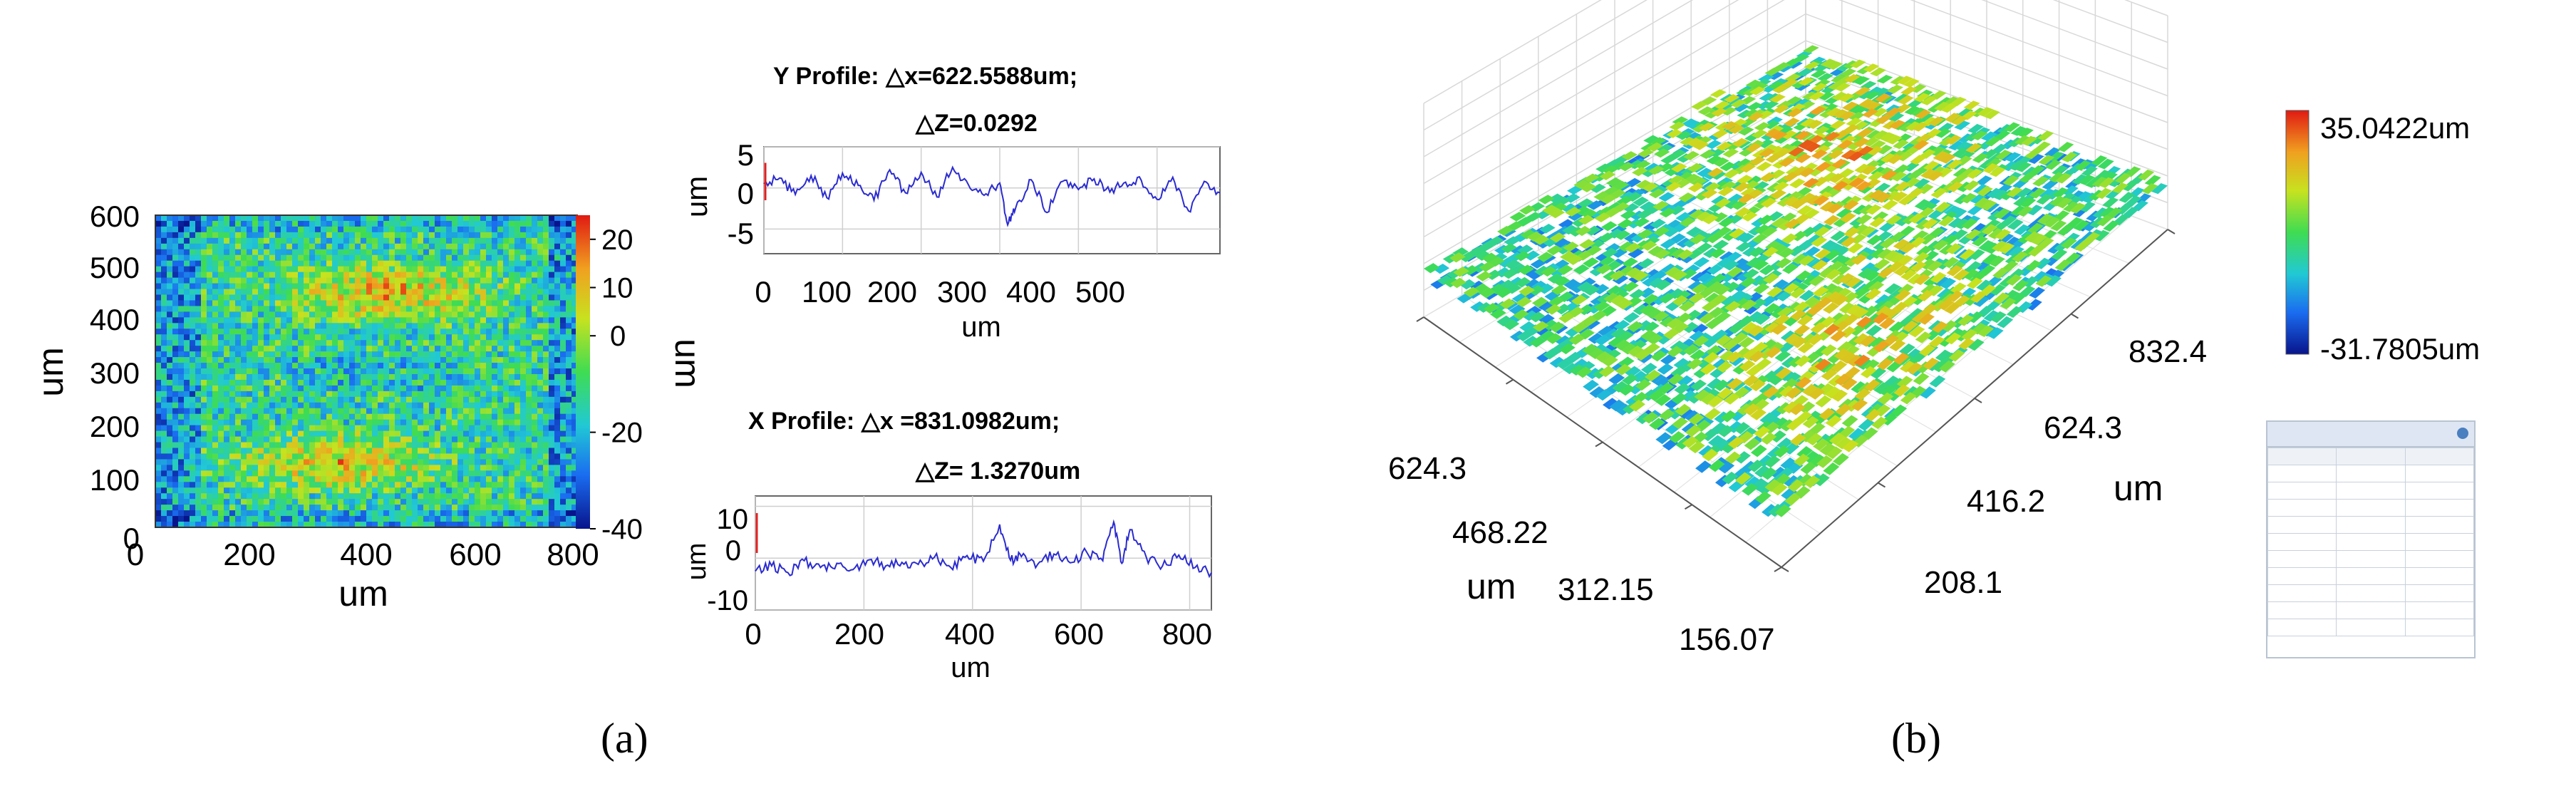  I want to click on y-profile-y-tick-minus5: -5, so click(741, 233).